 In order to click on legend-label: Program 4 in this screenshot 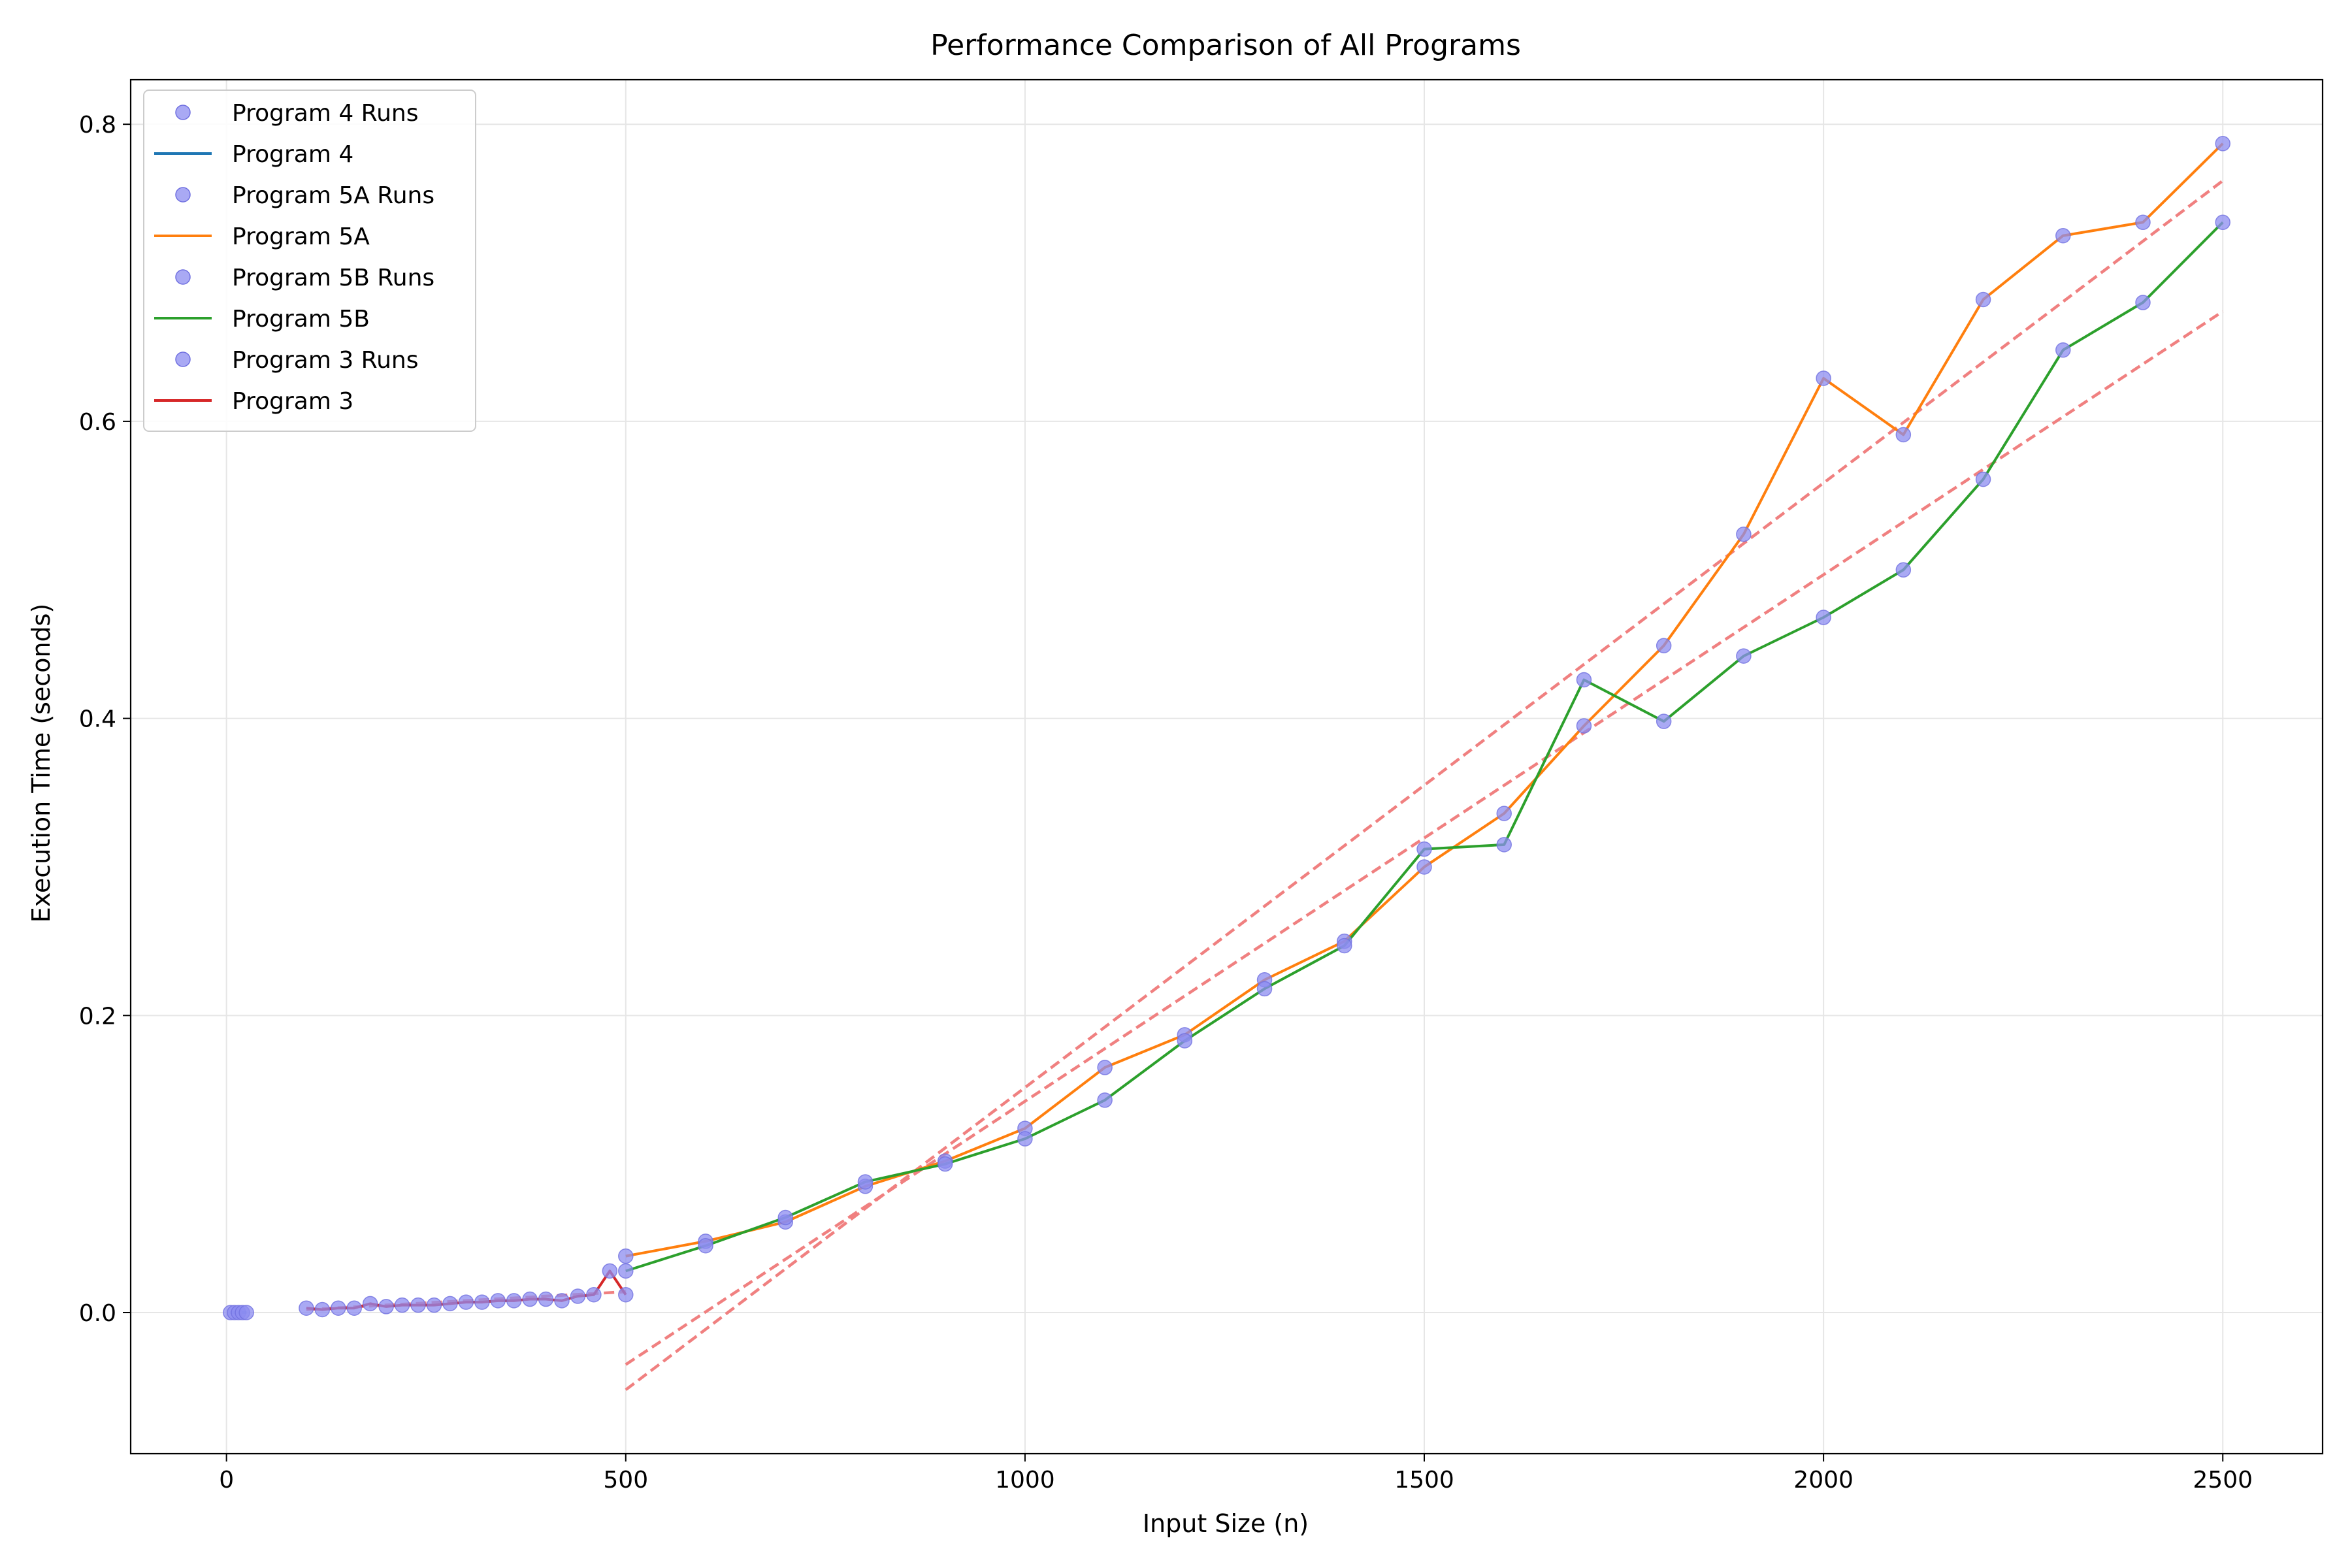, I will do `click(292, 154)`.